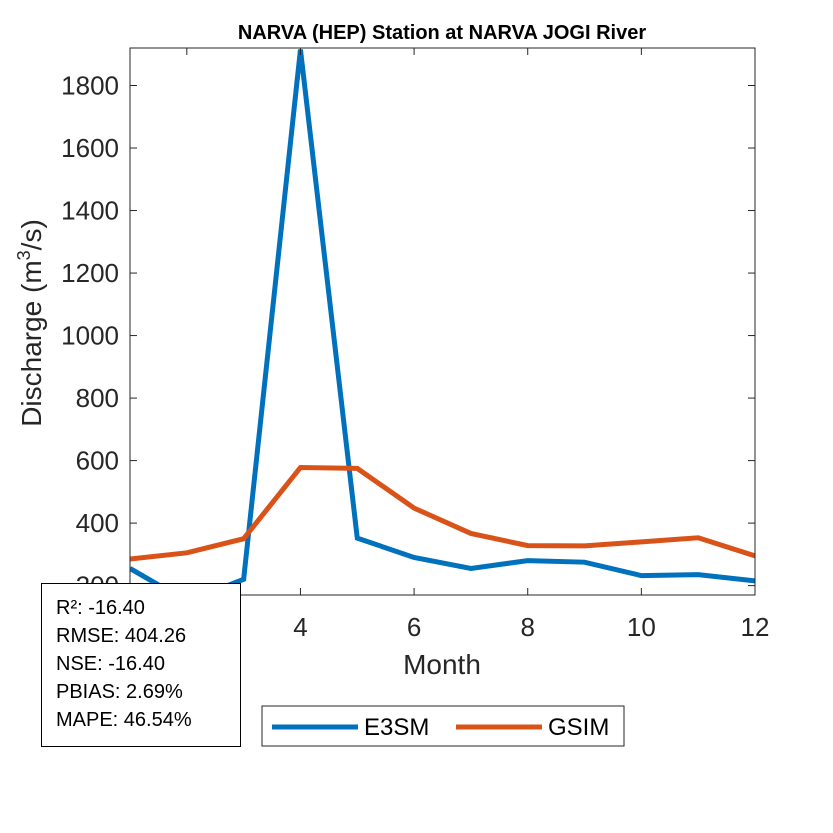  Describe the element at coordinates (414, 627) in the screenshot. I see `x-tick-label-6: 6` at that location.